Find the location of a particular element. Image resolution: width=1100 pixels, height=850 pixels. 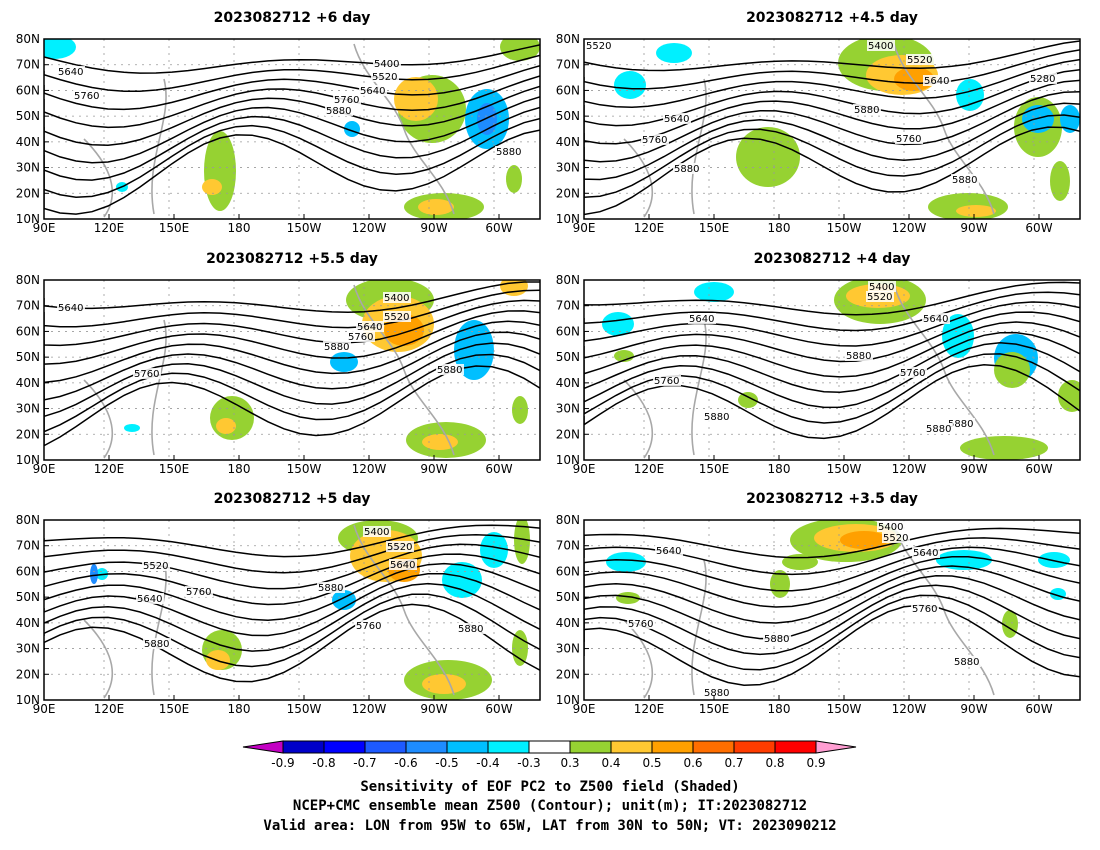

panel-title: 2023082712 +4 day is located at coordinates (832, 259).